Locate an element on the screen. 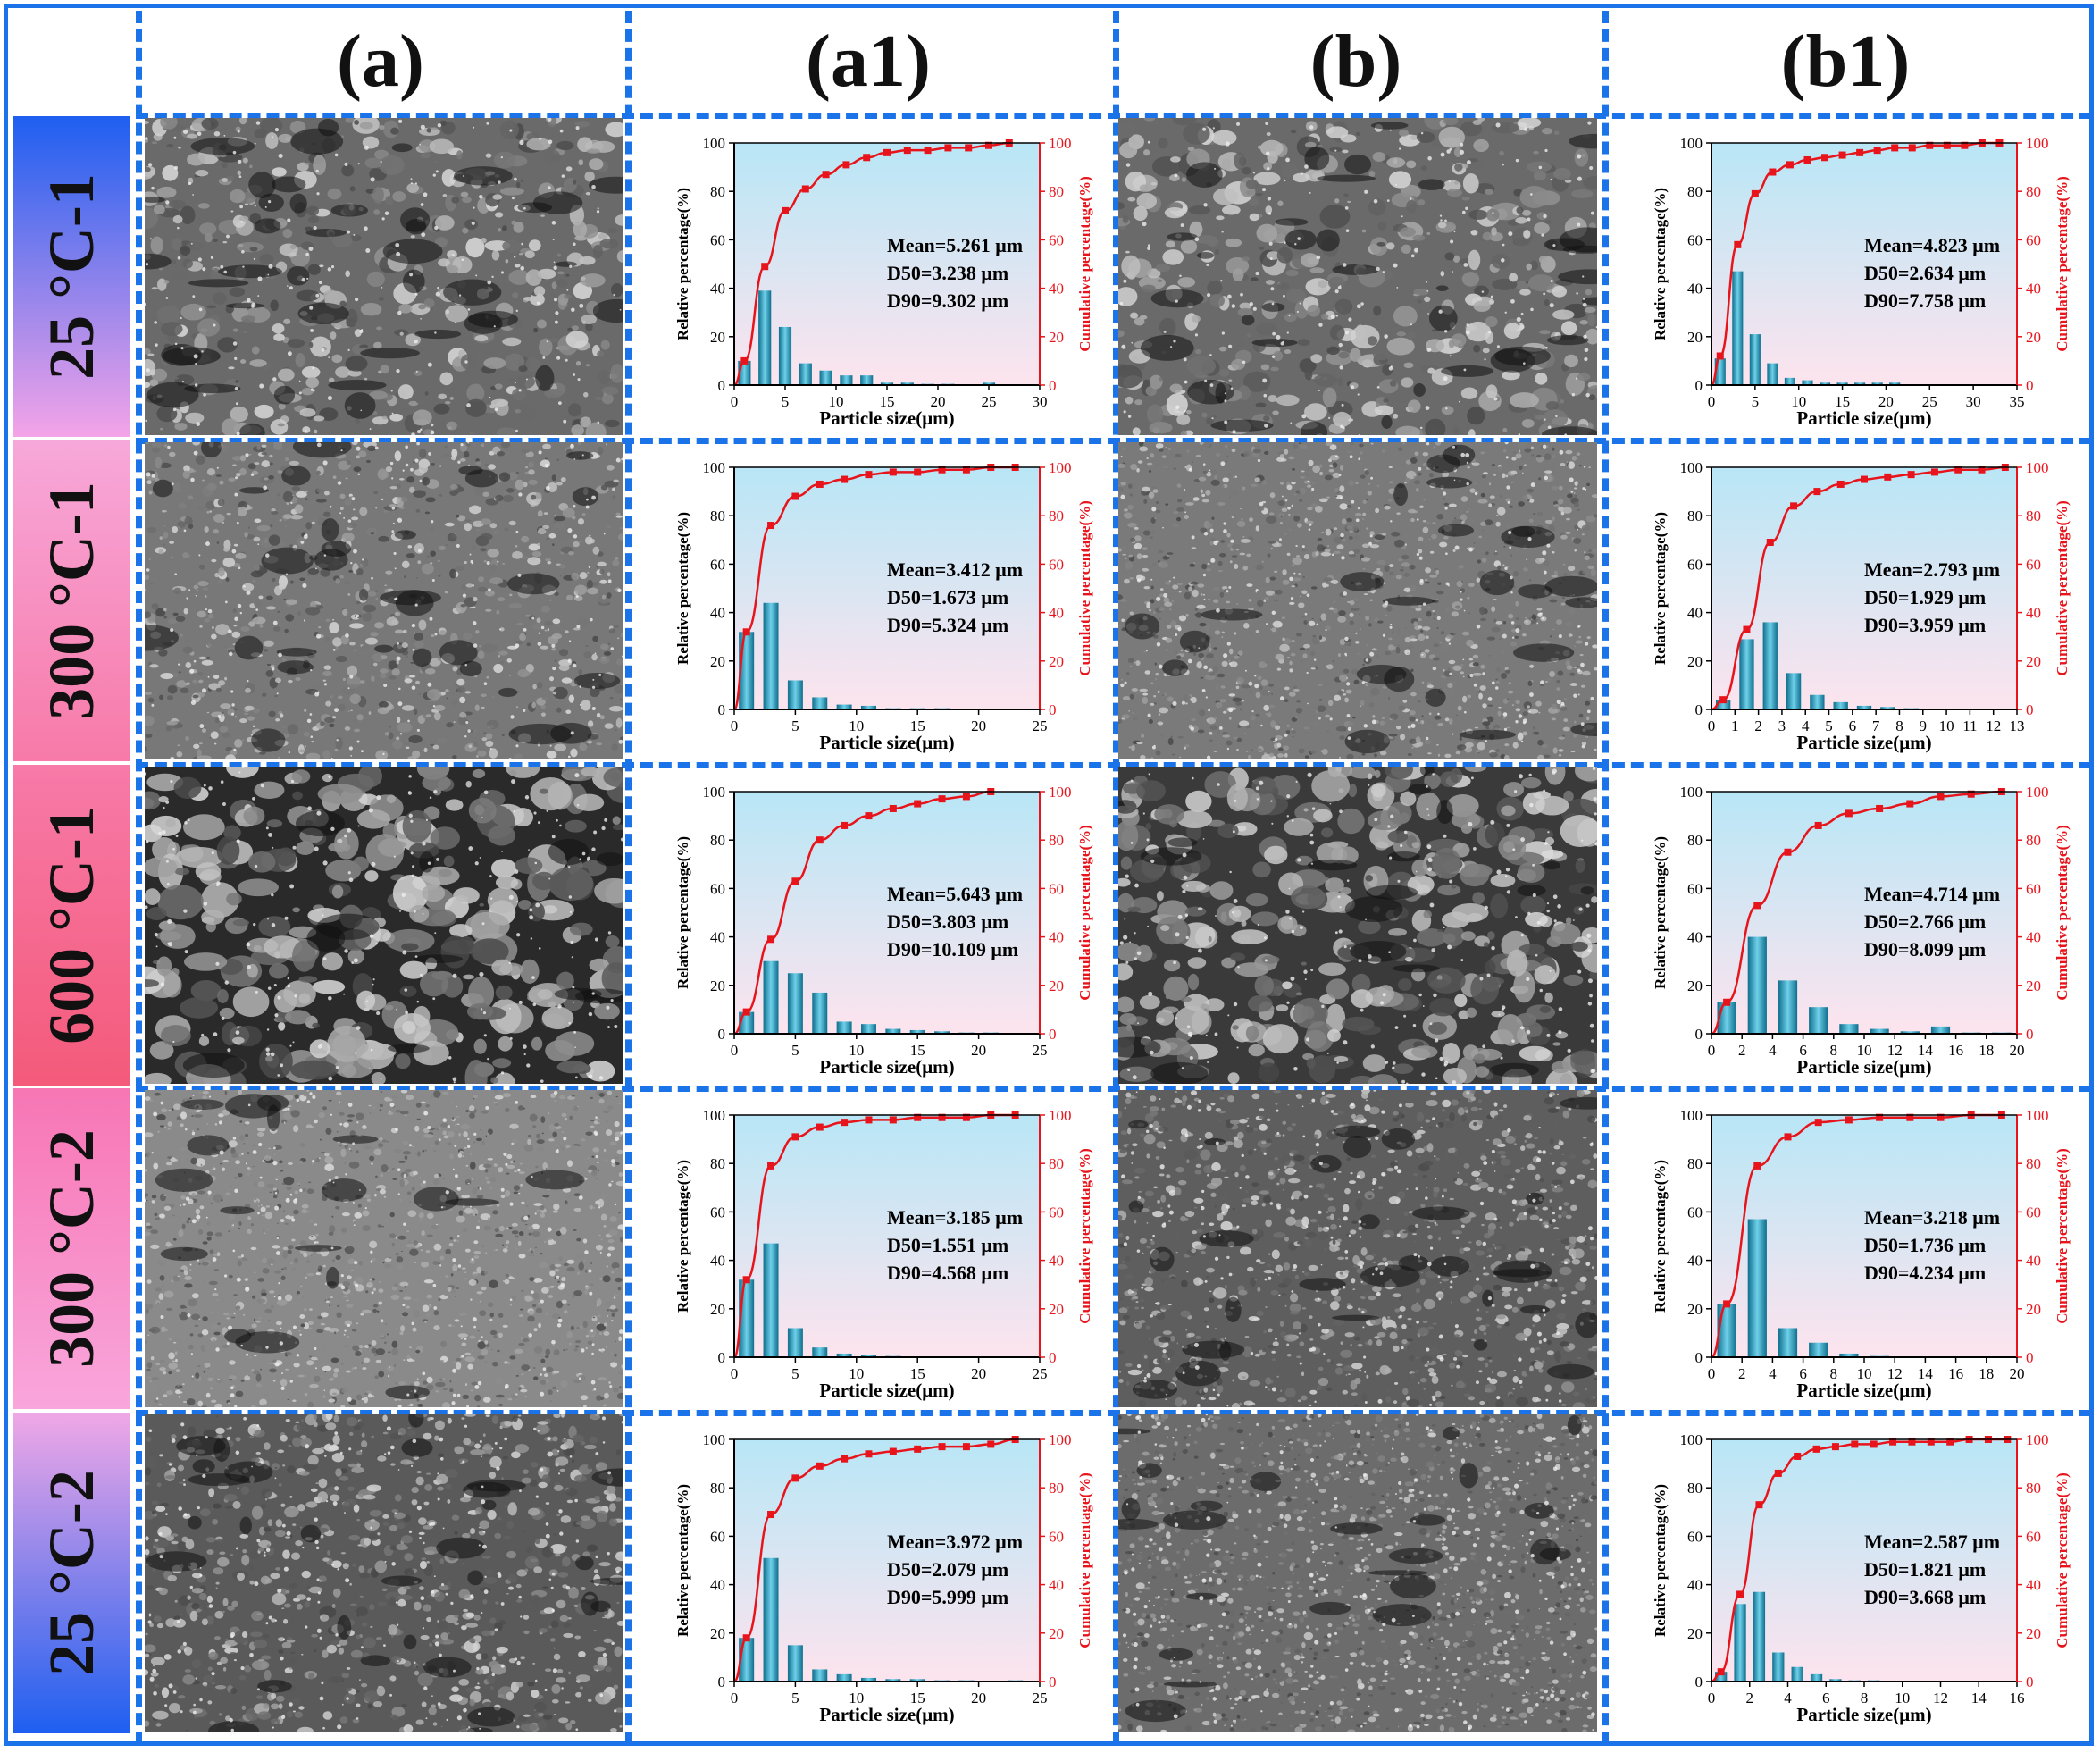 Image resolution: width=2100 pixels, height=1753 pixels. y2-tick-label: 40 is located at coordinates (1057, 614).